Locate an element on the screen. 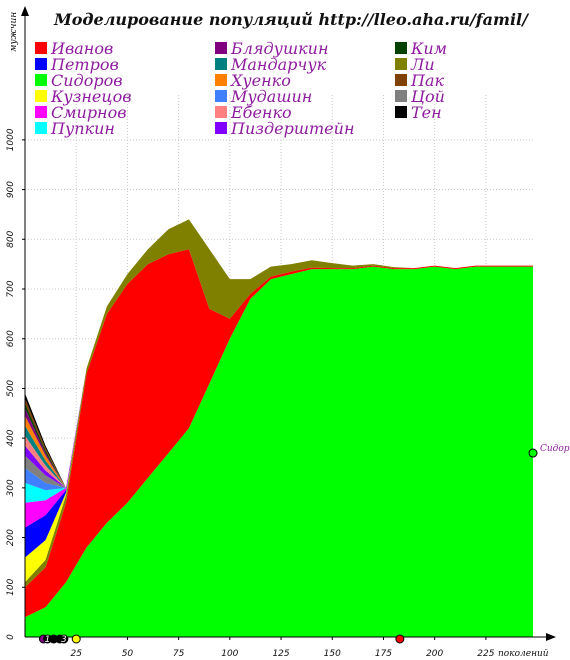 This screenshot has width=570, height=660. legend-label: Блядушкин is located at coordinates (279, 48).